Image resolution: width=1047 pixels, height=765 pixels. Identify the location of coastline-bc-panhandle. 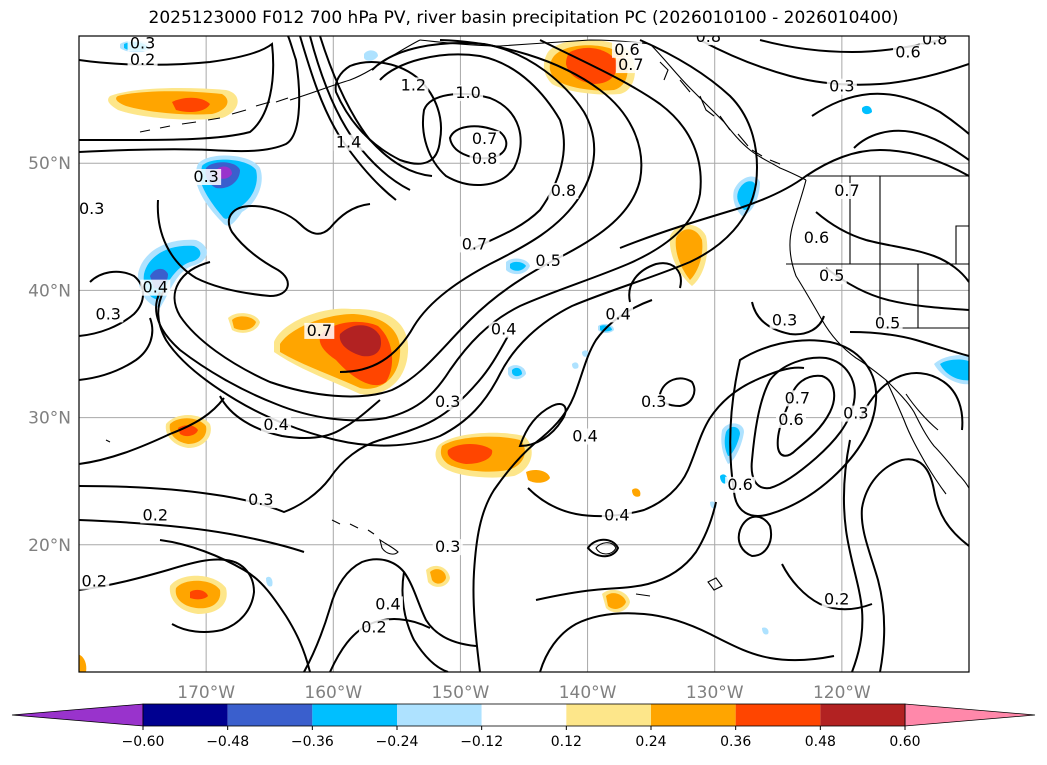
(728, 112).